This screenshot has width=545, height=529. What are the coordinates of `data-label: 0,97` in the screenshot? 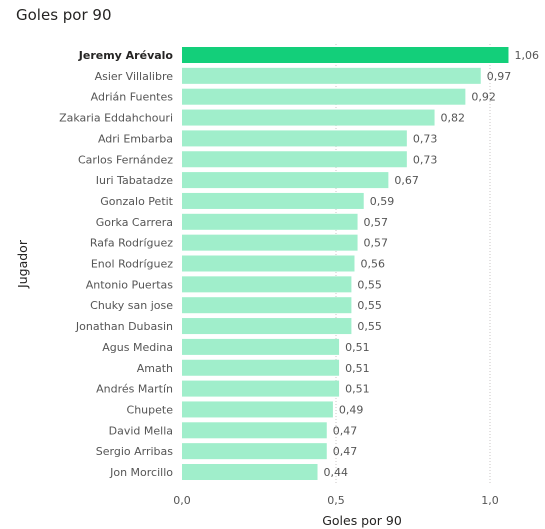 It's located at (499, 76).